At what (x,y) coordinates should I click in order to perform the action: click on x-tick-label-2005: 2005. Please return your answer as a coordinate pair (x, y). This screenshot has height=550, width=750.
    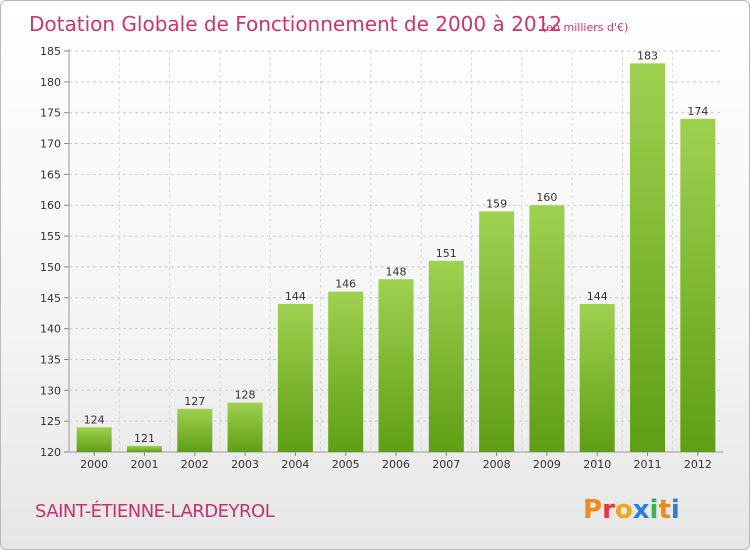
    Looking at the image, I should click on (346, 464).